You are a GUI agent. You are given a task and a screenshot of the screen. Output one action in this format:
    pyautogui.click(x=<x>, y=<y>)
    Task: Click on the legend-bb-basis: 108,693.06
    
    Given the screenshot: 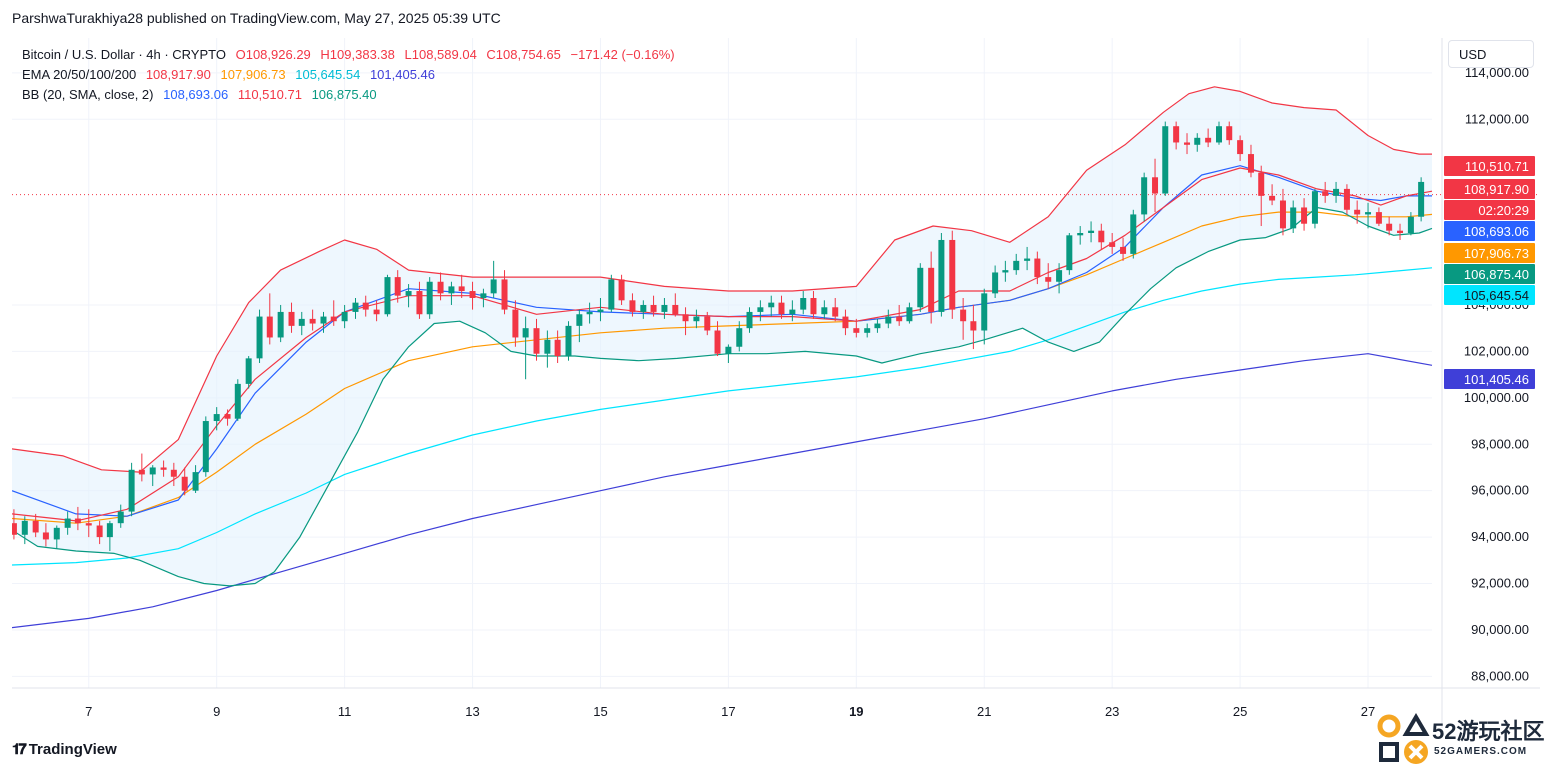 What is the action you would take?
    pyautogui.click(x=196, y=94)
    